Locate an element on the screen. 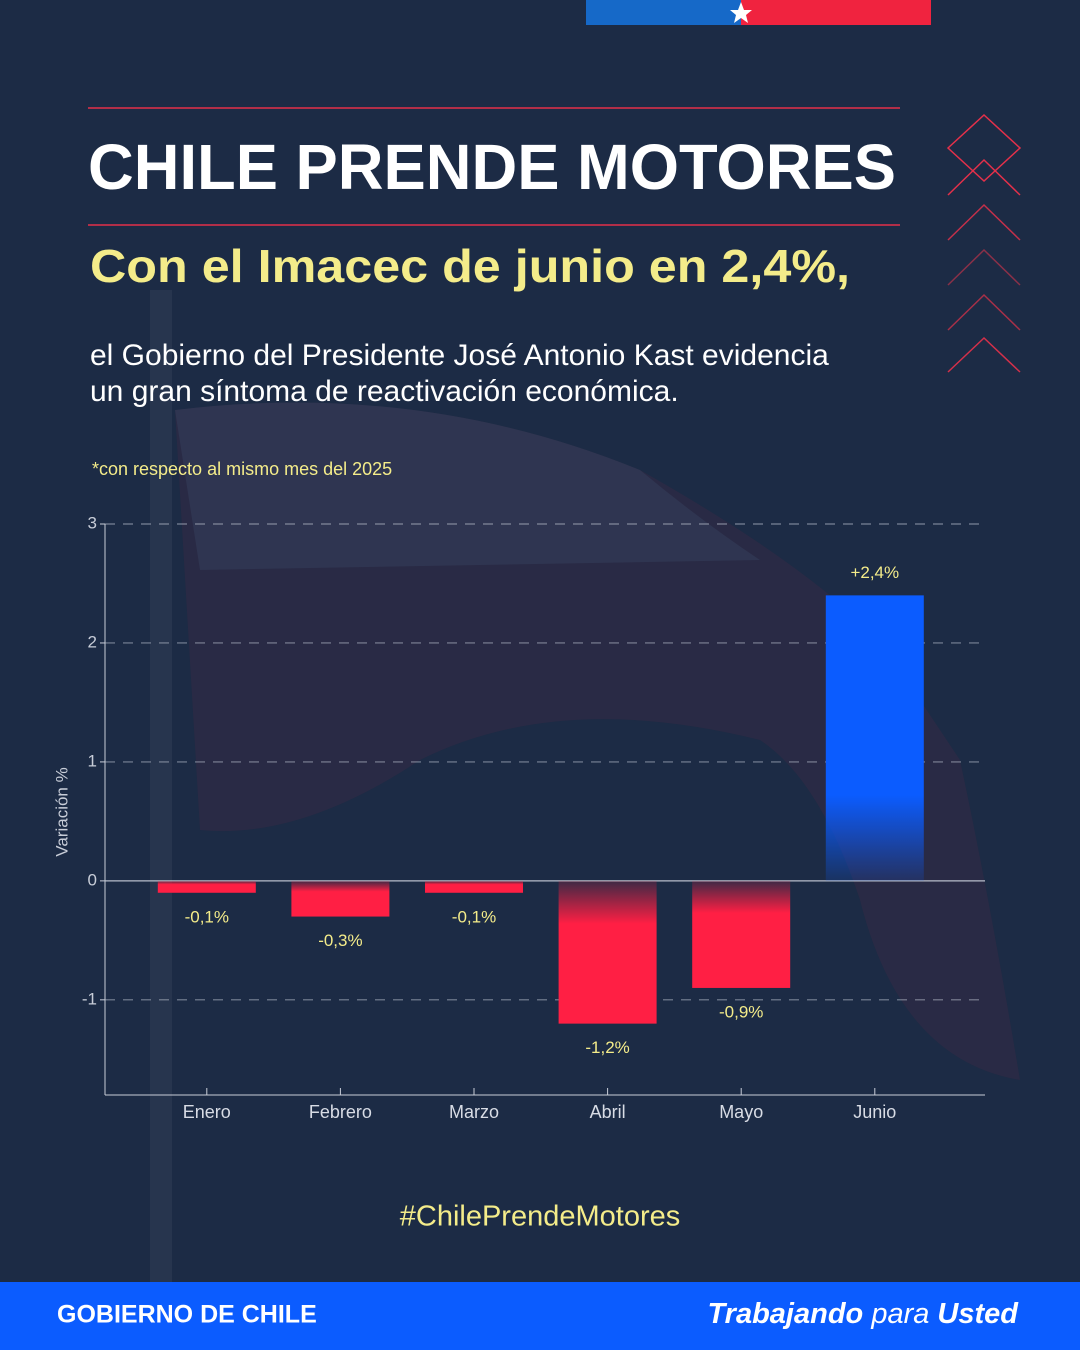  x-tick-label: Enero is located at coordinates (207, 1112).